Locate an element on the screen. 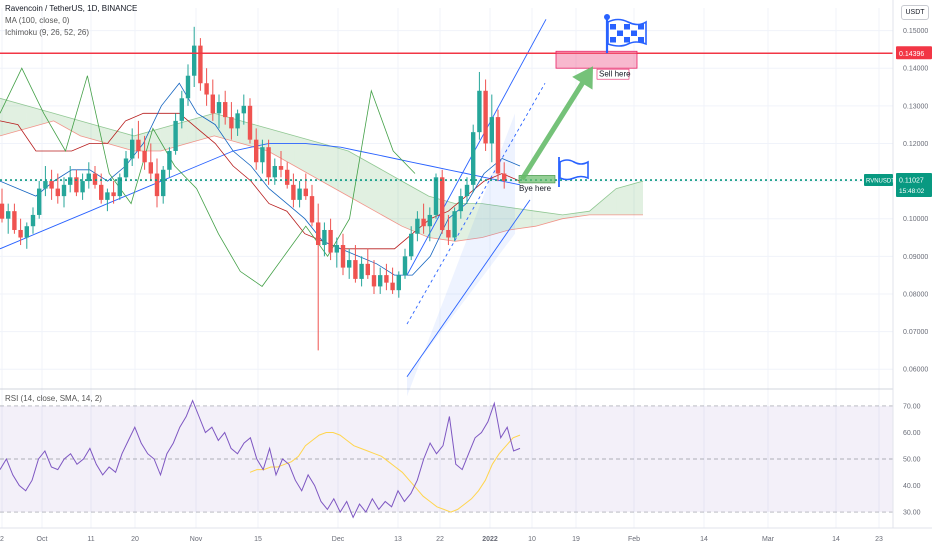 The height and width of the screenshot is (550, 932). symbol-legend: Ravencoin / TetherUS, 1D, BINANCE is located at coordinates (71, 8).